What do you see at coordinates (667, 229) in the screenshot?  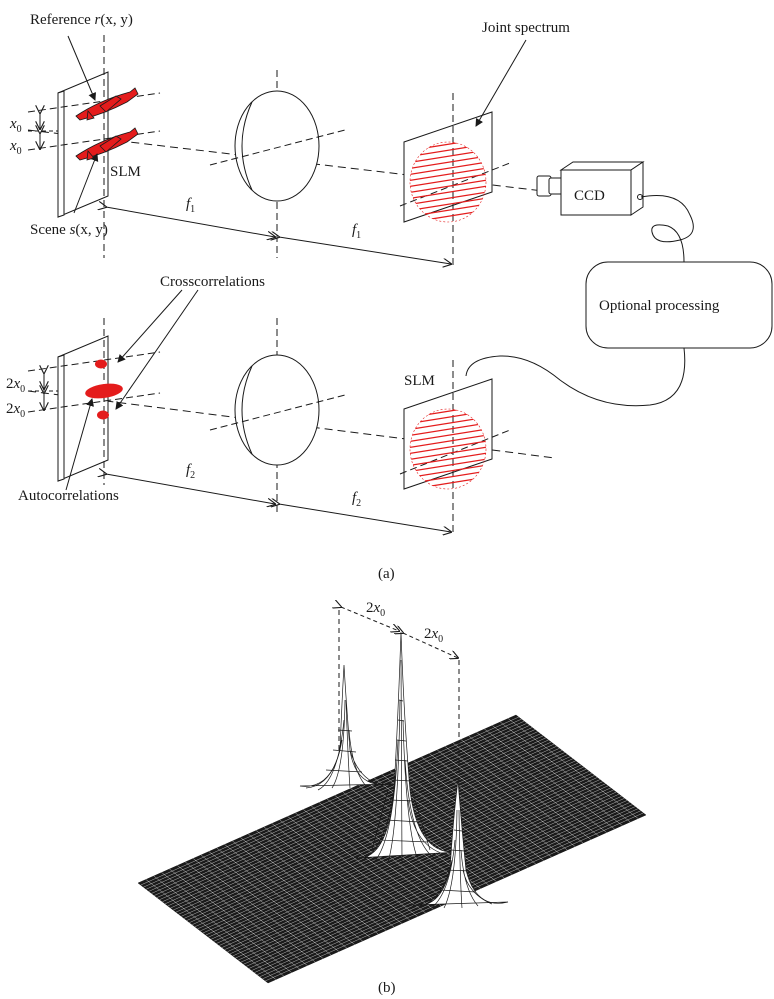 I see `ccd-cable` at bounding box center [667, 229].